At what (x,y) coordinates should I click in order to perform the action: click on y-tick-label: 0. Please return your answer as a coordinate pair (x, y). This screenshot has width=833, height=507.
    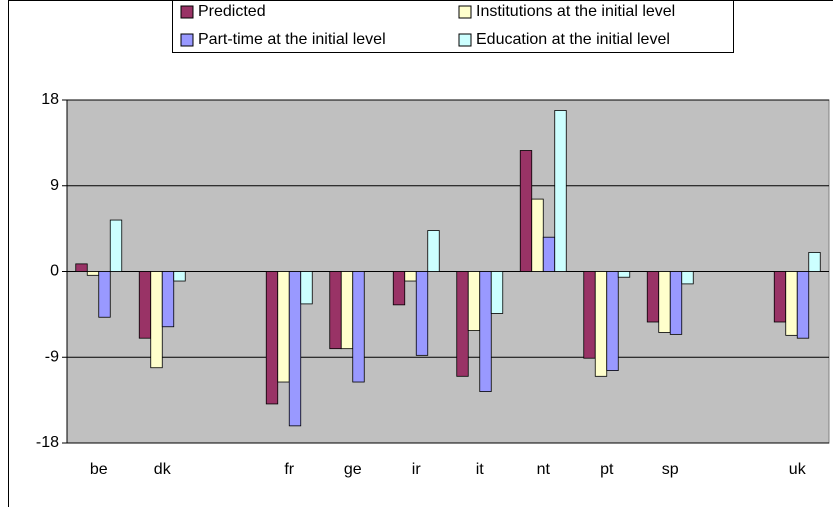
    Looking at the image, I should click on (54, 271).